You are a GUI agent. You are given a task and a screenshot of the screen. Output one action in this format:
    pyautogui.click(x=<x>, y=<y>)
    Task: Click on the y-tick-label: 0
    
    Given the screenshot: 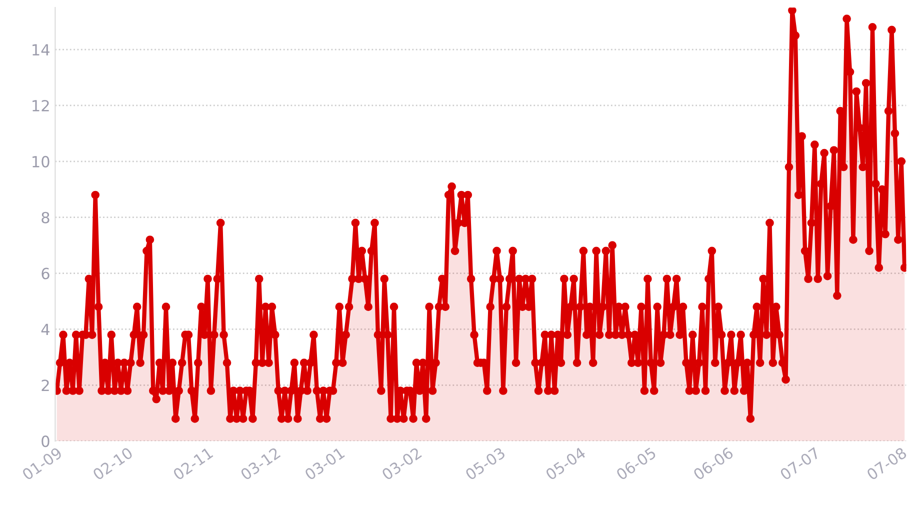 What is the action you would take?
    pyautogui.click(x=46, y=442)
    